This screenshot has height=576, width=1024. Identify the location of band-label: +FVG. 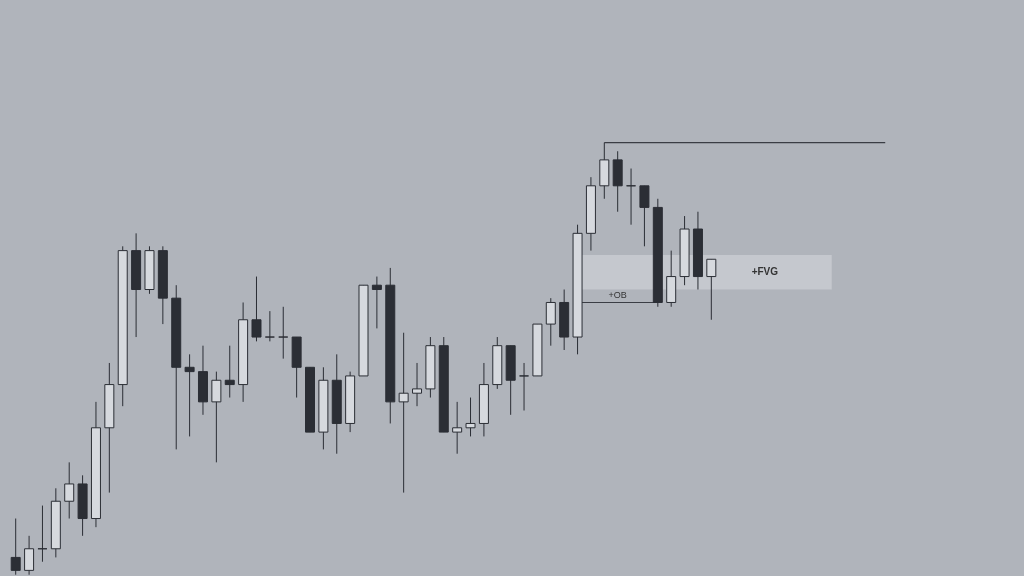
(765, 272).